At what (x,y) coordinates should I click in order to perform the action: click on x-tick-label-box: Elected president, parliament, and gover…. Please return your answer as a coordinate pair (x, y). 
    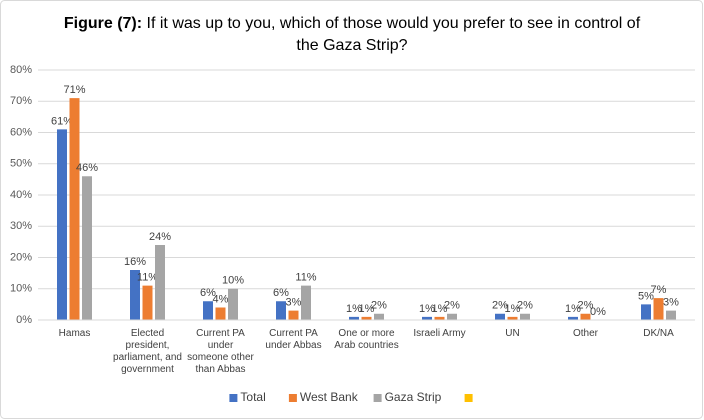
    Looking at the image, I should click on (147, 351).